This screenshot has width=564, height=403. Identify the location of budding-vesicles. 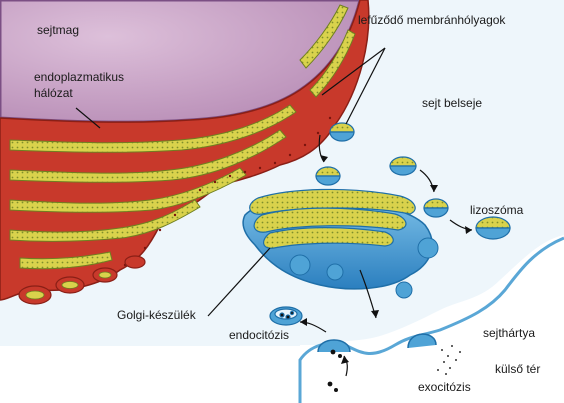
(413, 181).